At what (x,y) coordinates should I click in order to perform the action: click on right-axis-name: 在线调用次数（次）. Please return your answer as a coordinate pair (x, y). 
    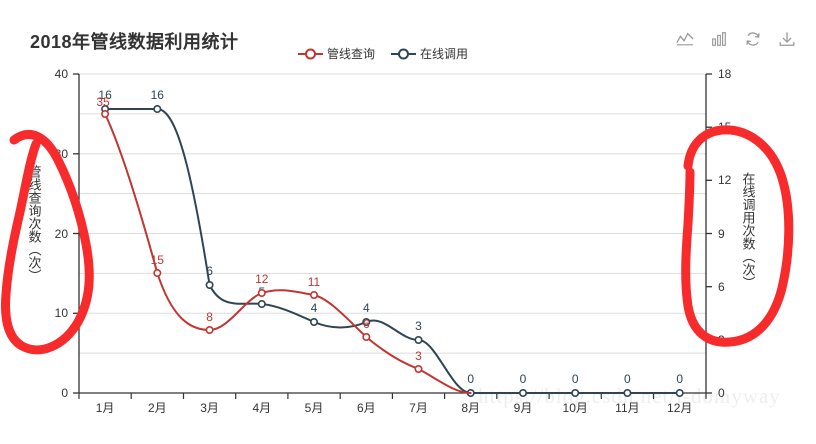
    Looking at the image, I should click on (748, 230).